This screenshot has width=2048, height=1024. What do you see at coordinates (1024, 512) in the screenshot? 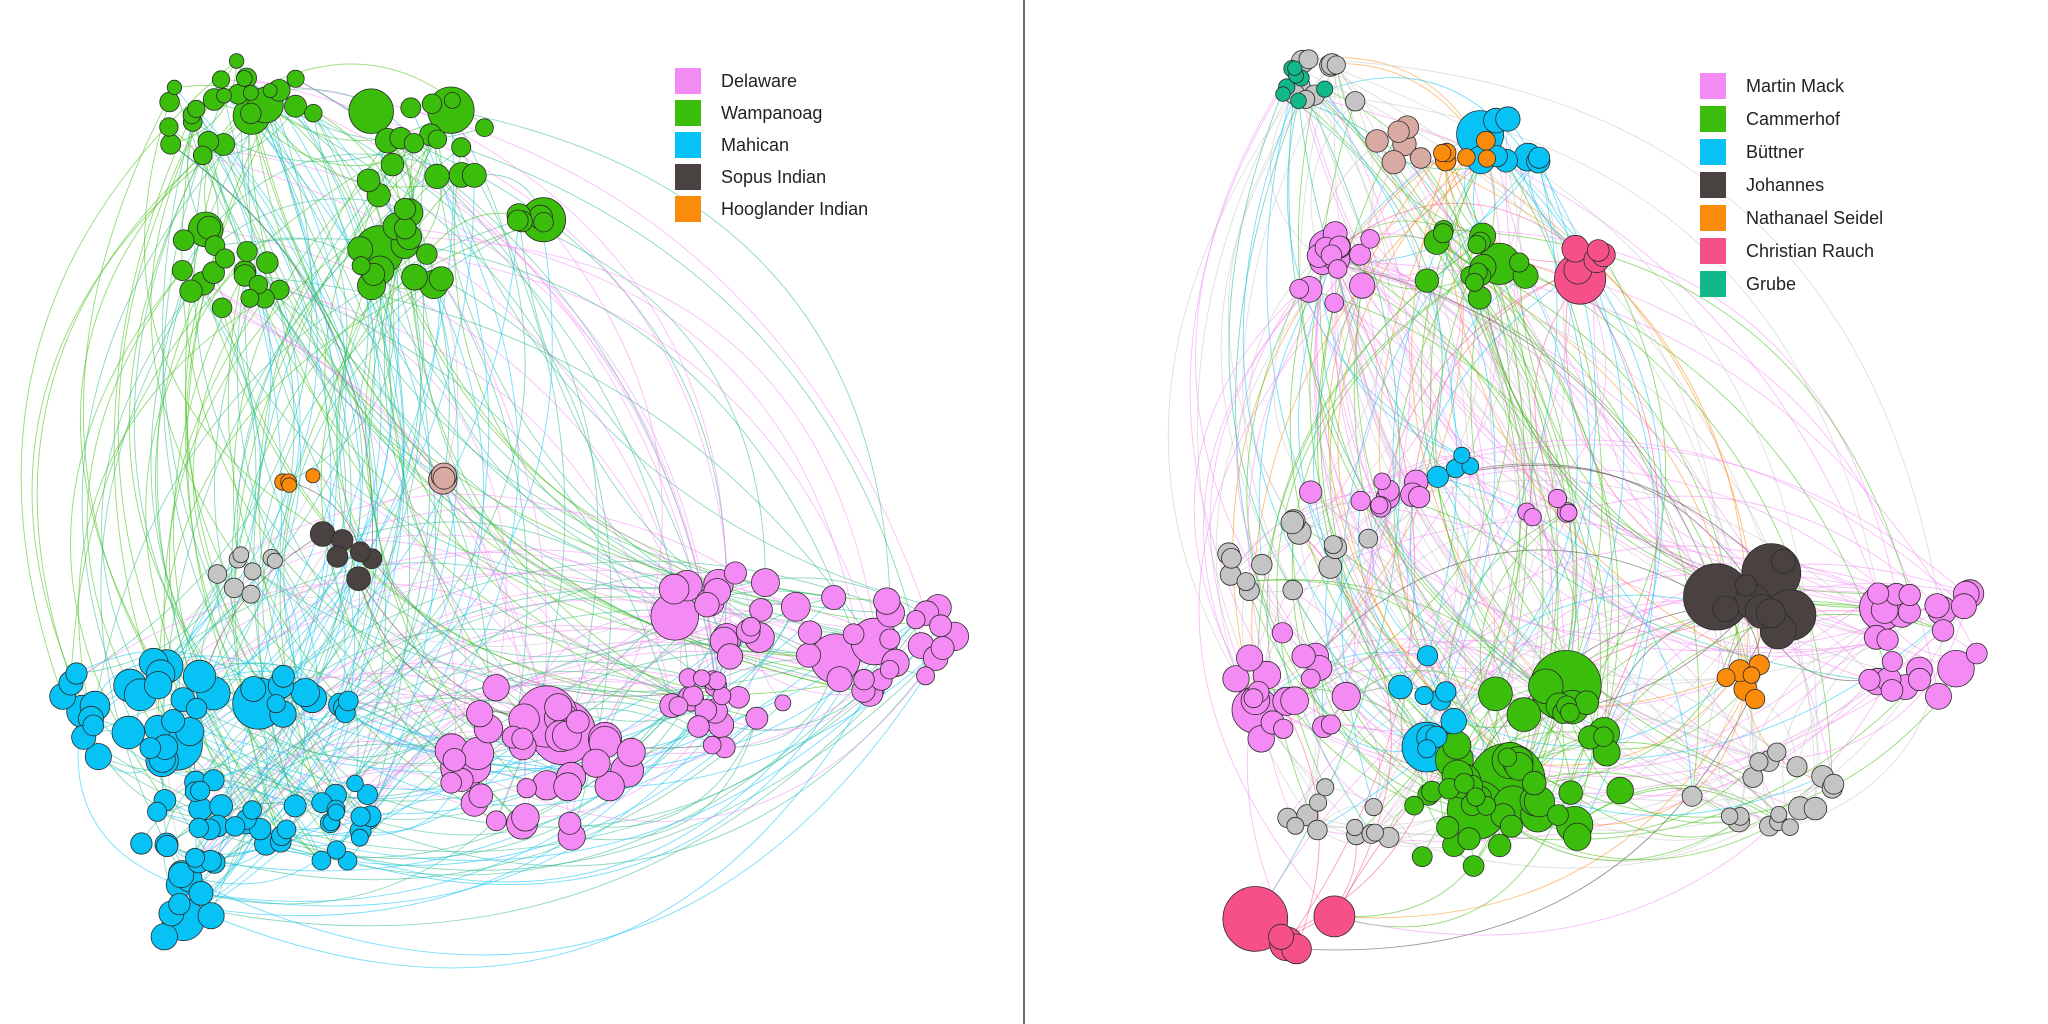
I see `panel-divider` at bounding box center [1024, 512].